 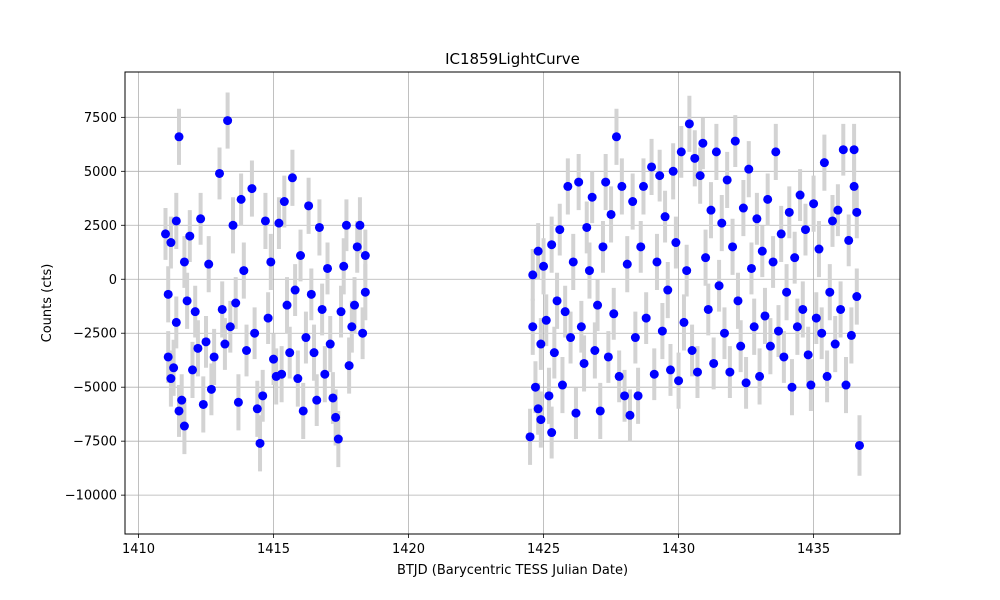 I want to click on y-tick-label: 0, so click(x=113, y=280).